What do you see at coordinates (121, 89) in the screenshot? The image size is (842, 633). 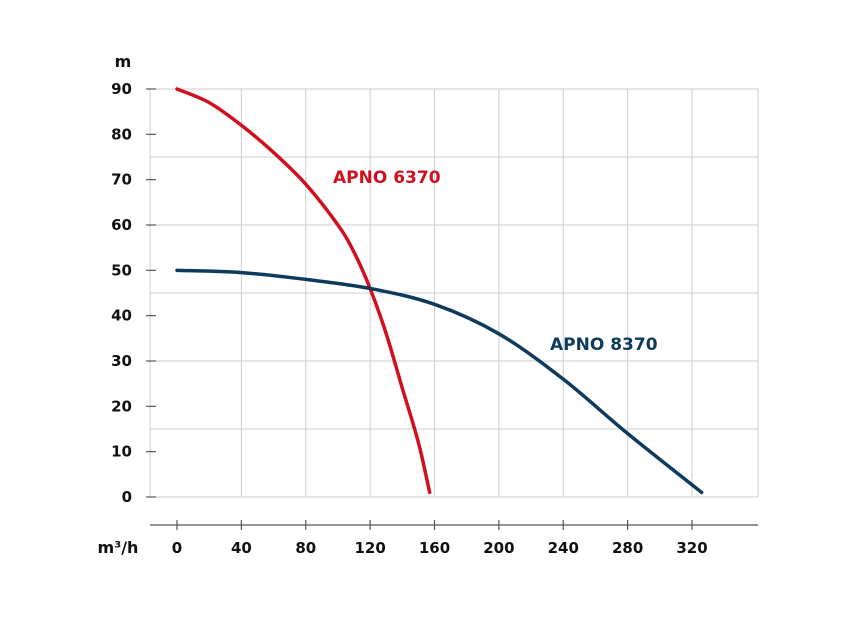 I see `y-tick-label: 90` at bounding box center [121, 89].